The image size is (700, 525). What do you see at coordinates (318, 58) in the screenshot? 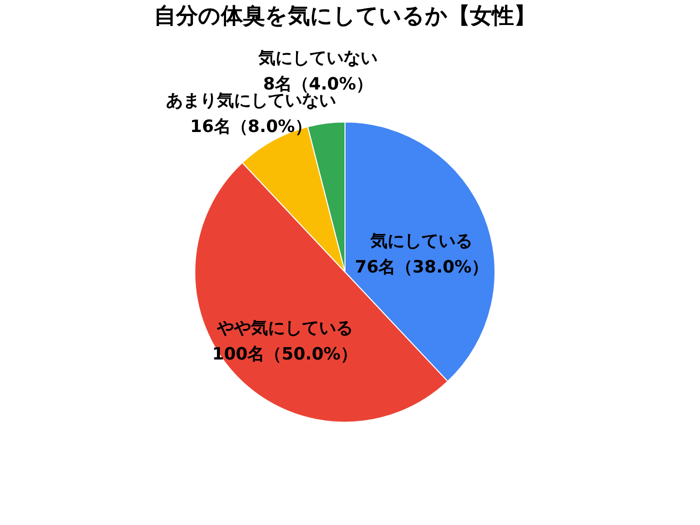
I see `slice-label: 気にしていない` at bounding box center [318, 58].